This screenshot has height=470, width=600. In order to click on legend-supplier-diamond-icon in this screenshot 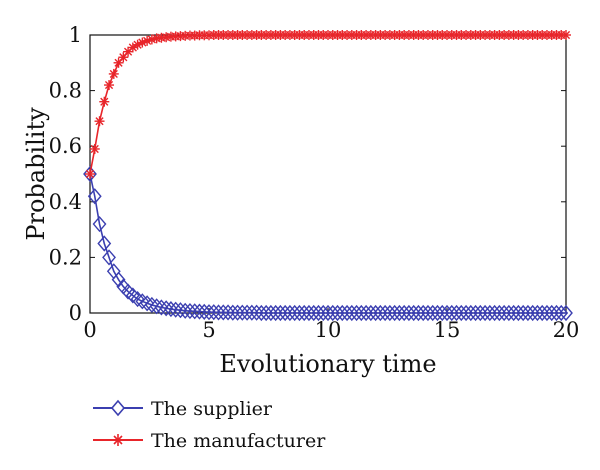, I will do `click(118, 408)`.